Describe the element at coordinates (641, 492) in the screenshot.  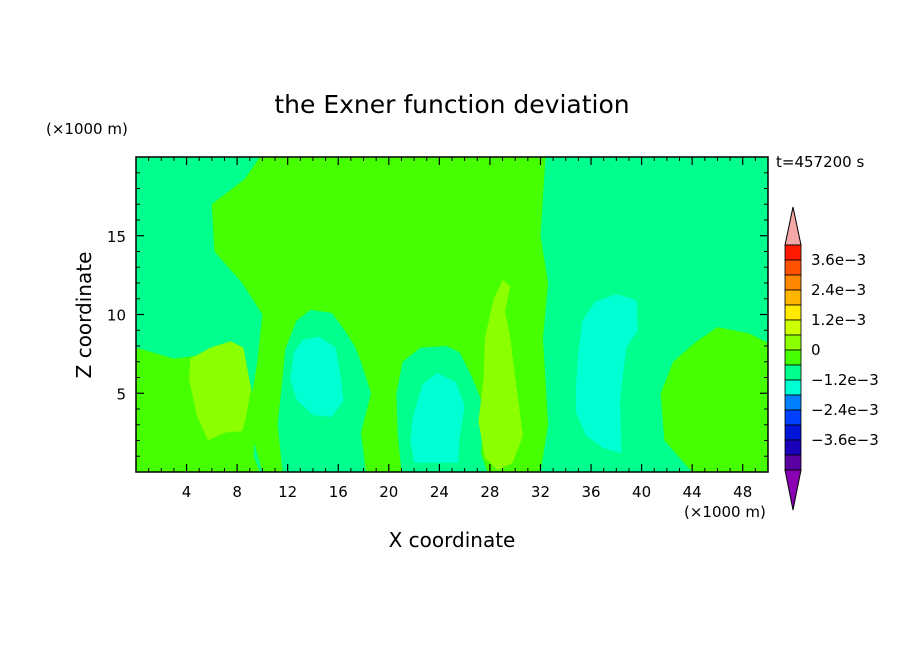
I see `x-tick-label: 40` at that location.